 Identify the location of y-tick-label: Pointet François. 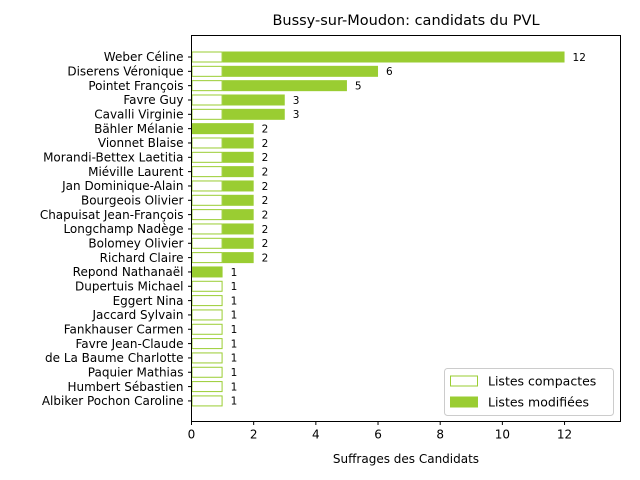
(135, 86).